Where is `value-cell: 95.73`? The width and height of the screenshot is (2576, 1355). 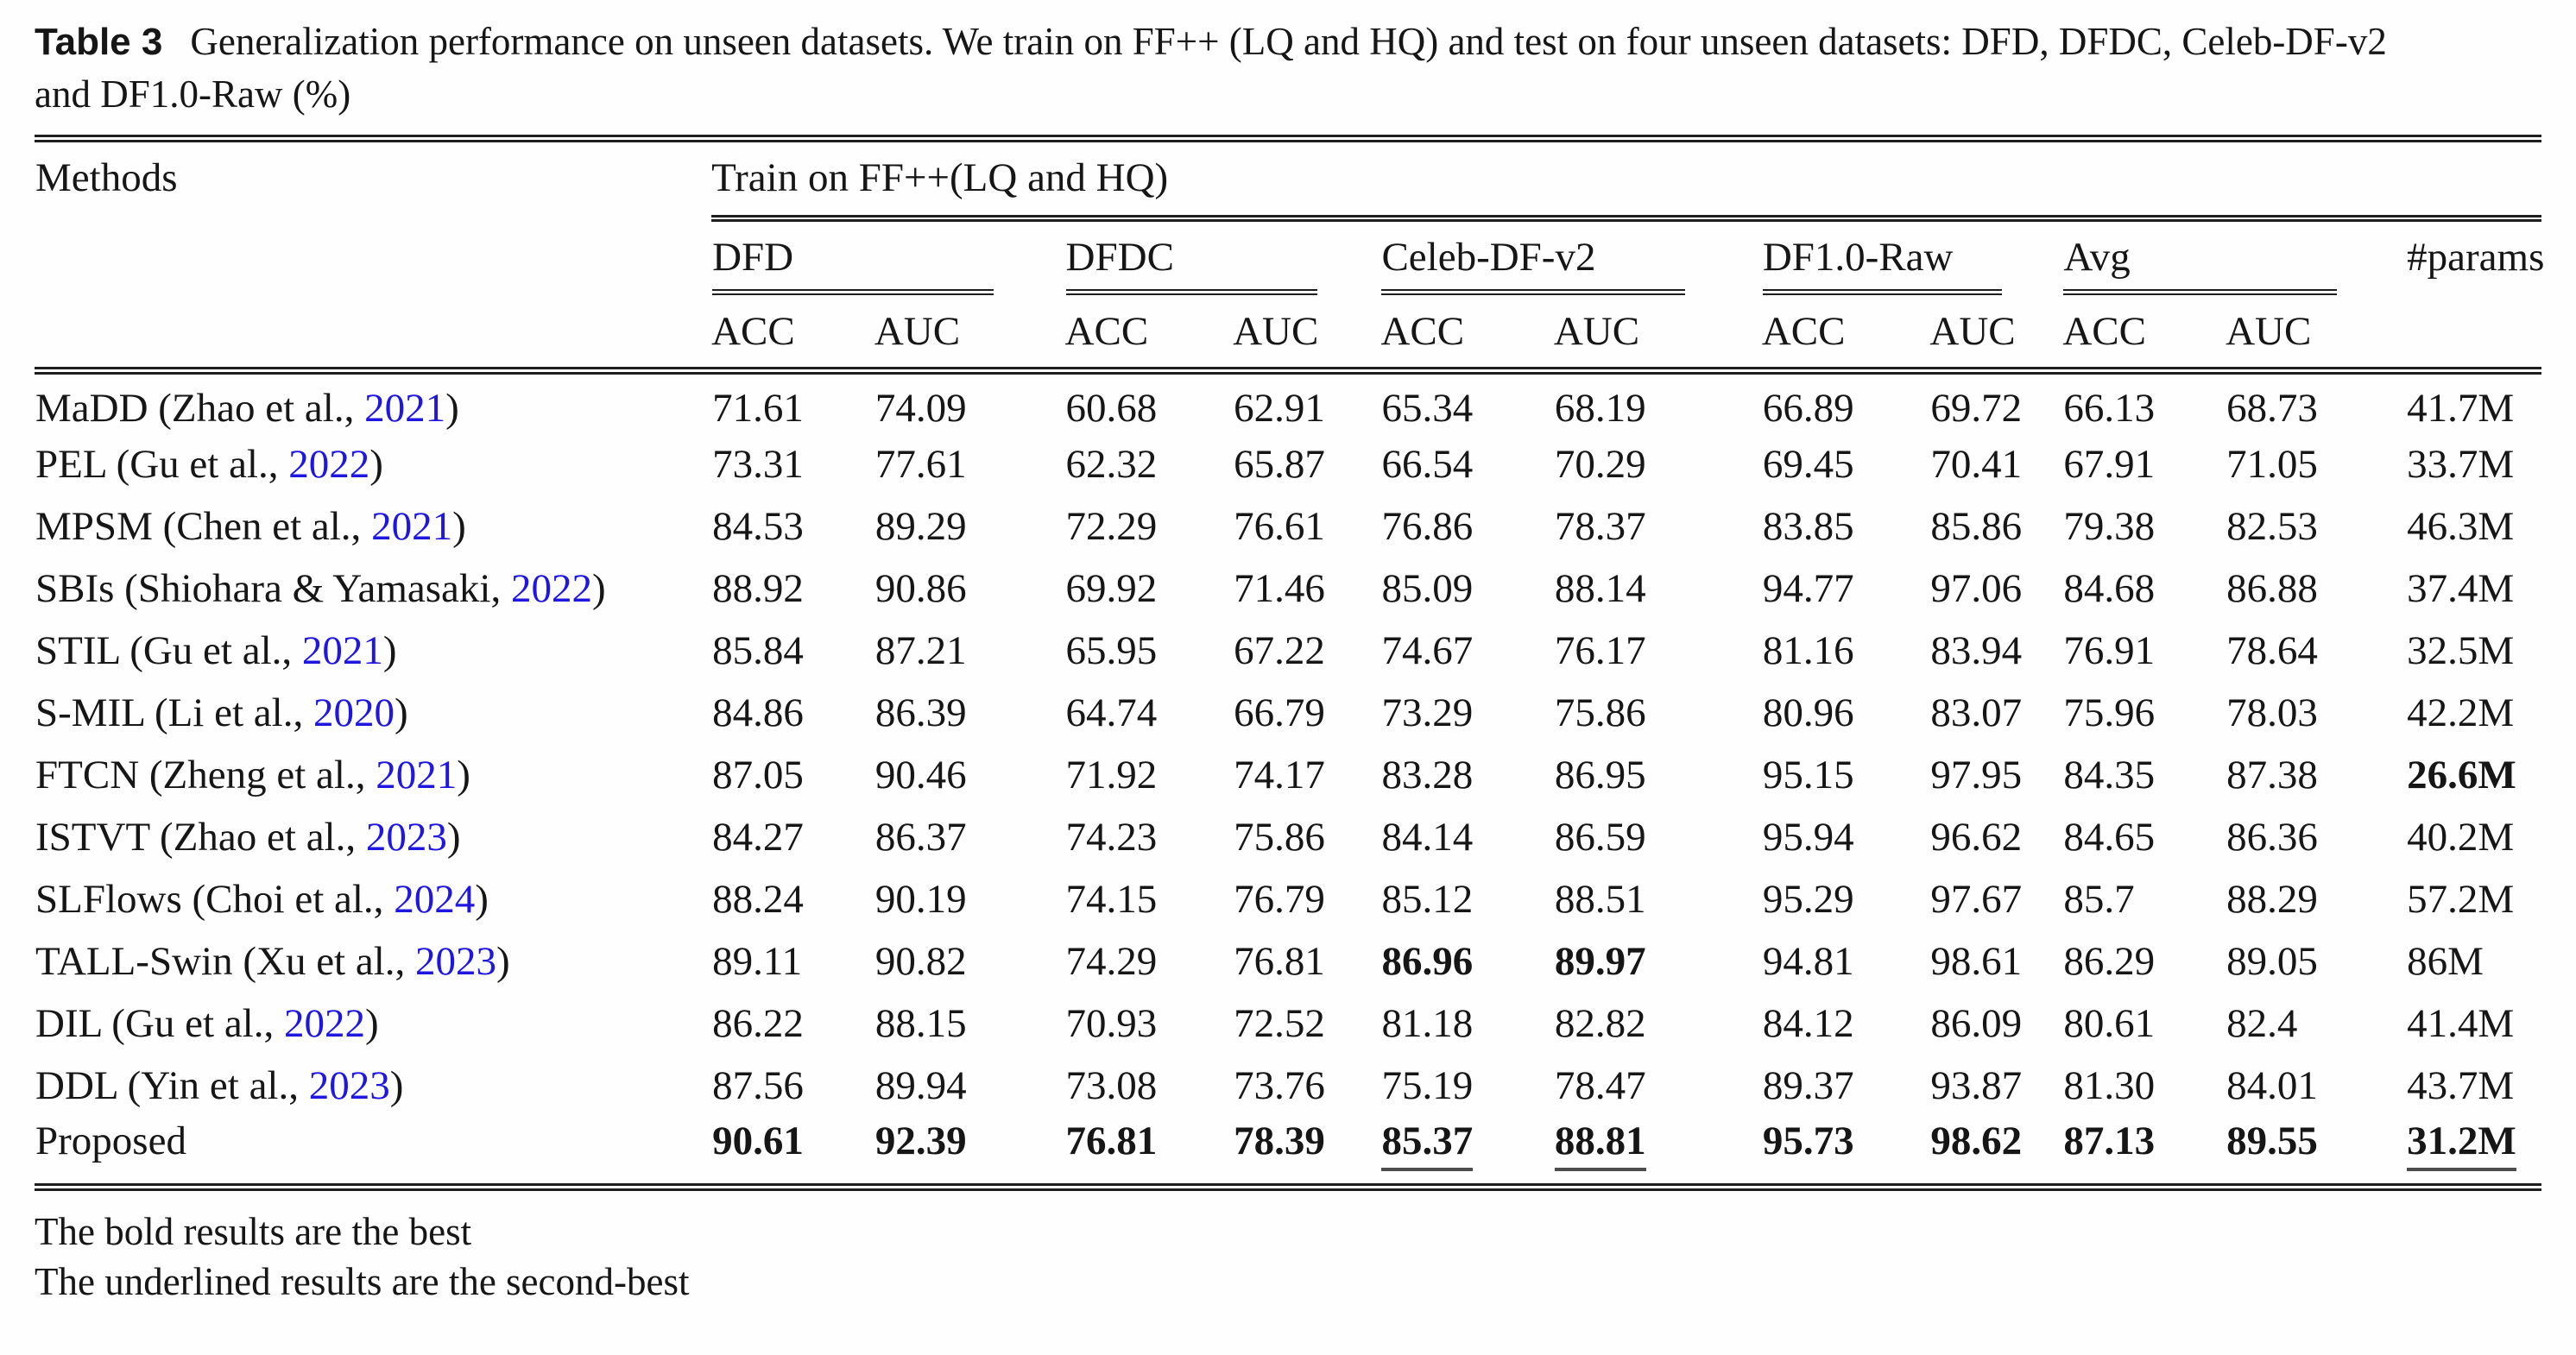
value-cell: 95.73 is located at coordinates (1808, 1140).